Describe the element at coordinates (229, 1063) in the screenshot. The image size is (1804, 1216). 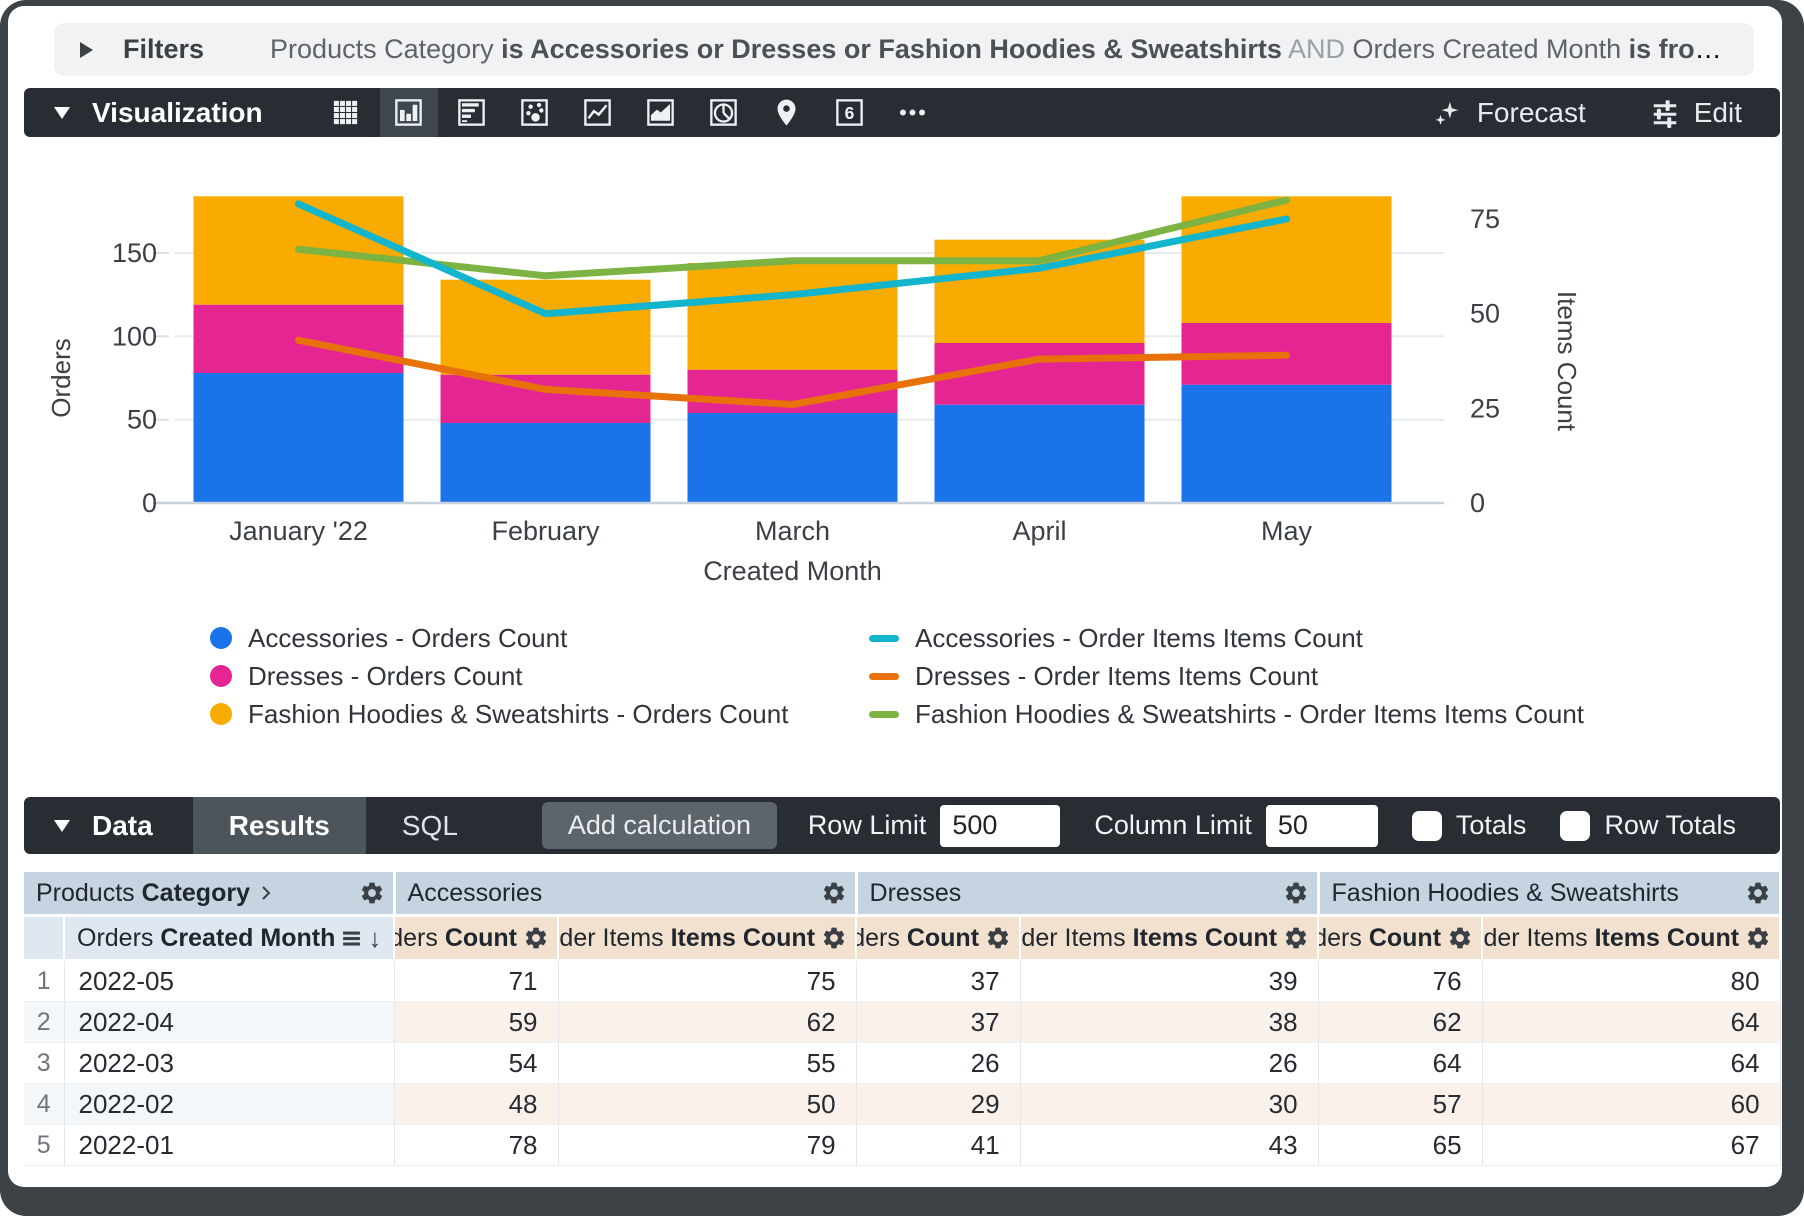
I see `dimension-cell: 2022-03` at that location.